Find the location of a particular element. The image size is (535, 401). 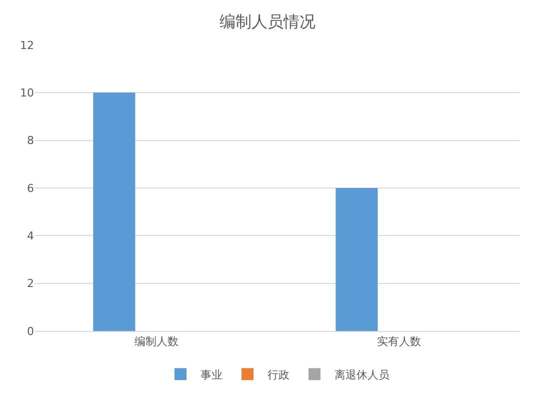

y-tick-label: 2 is located at coordinates (30, 283).